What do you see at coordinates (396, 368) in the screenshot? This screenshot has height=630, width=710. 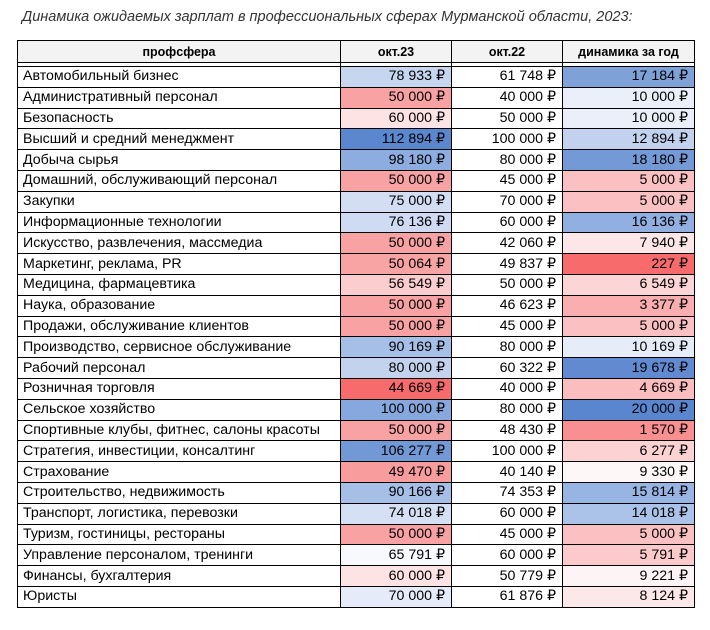 I see `oct23-cell: 80 000 ₽` at bounding box center [396, 368].